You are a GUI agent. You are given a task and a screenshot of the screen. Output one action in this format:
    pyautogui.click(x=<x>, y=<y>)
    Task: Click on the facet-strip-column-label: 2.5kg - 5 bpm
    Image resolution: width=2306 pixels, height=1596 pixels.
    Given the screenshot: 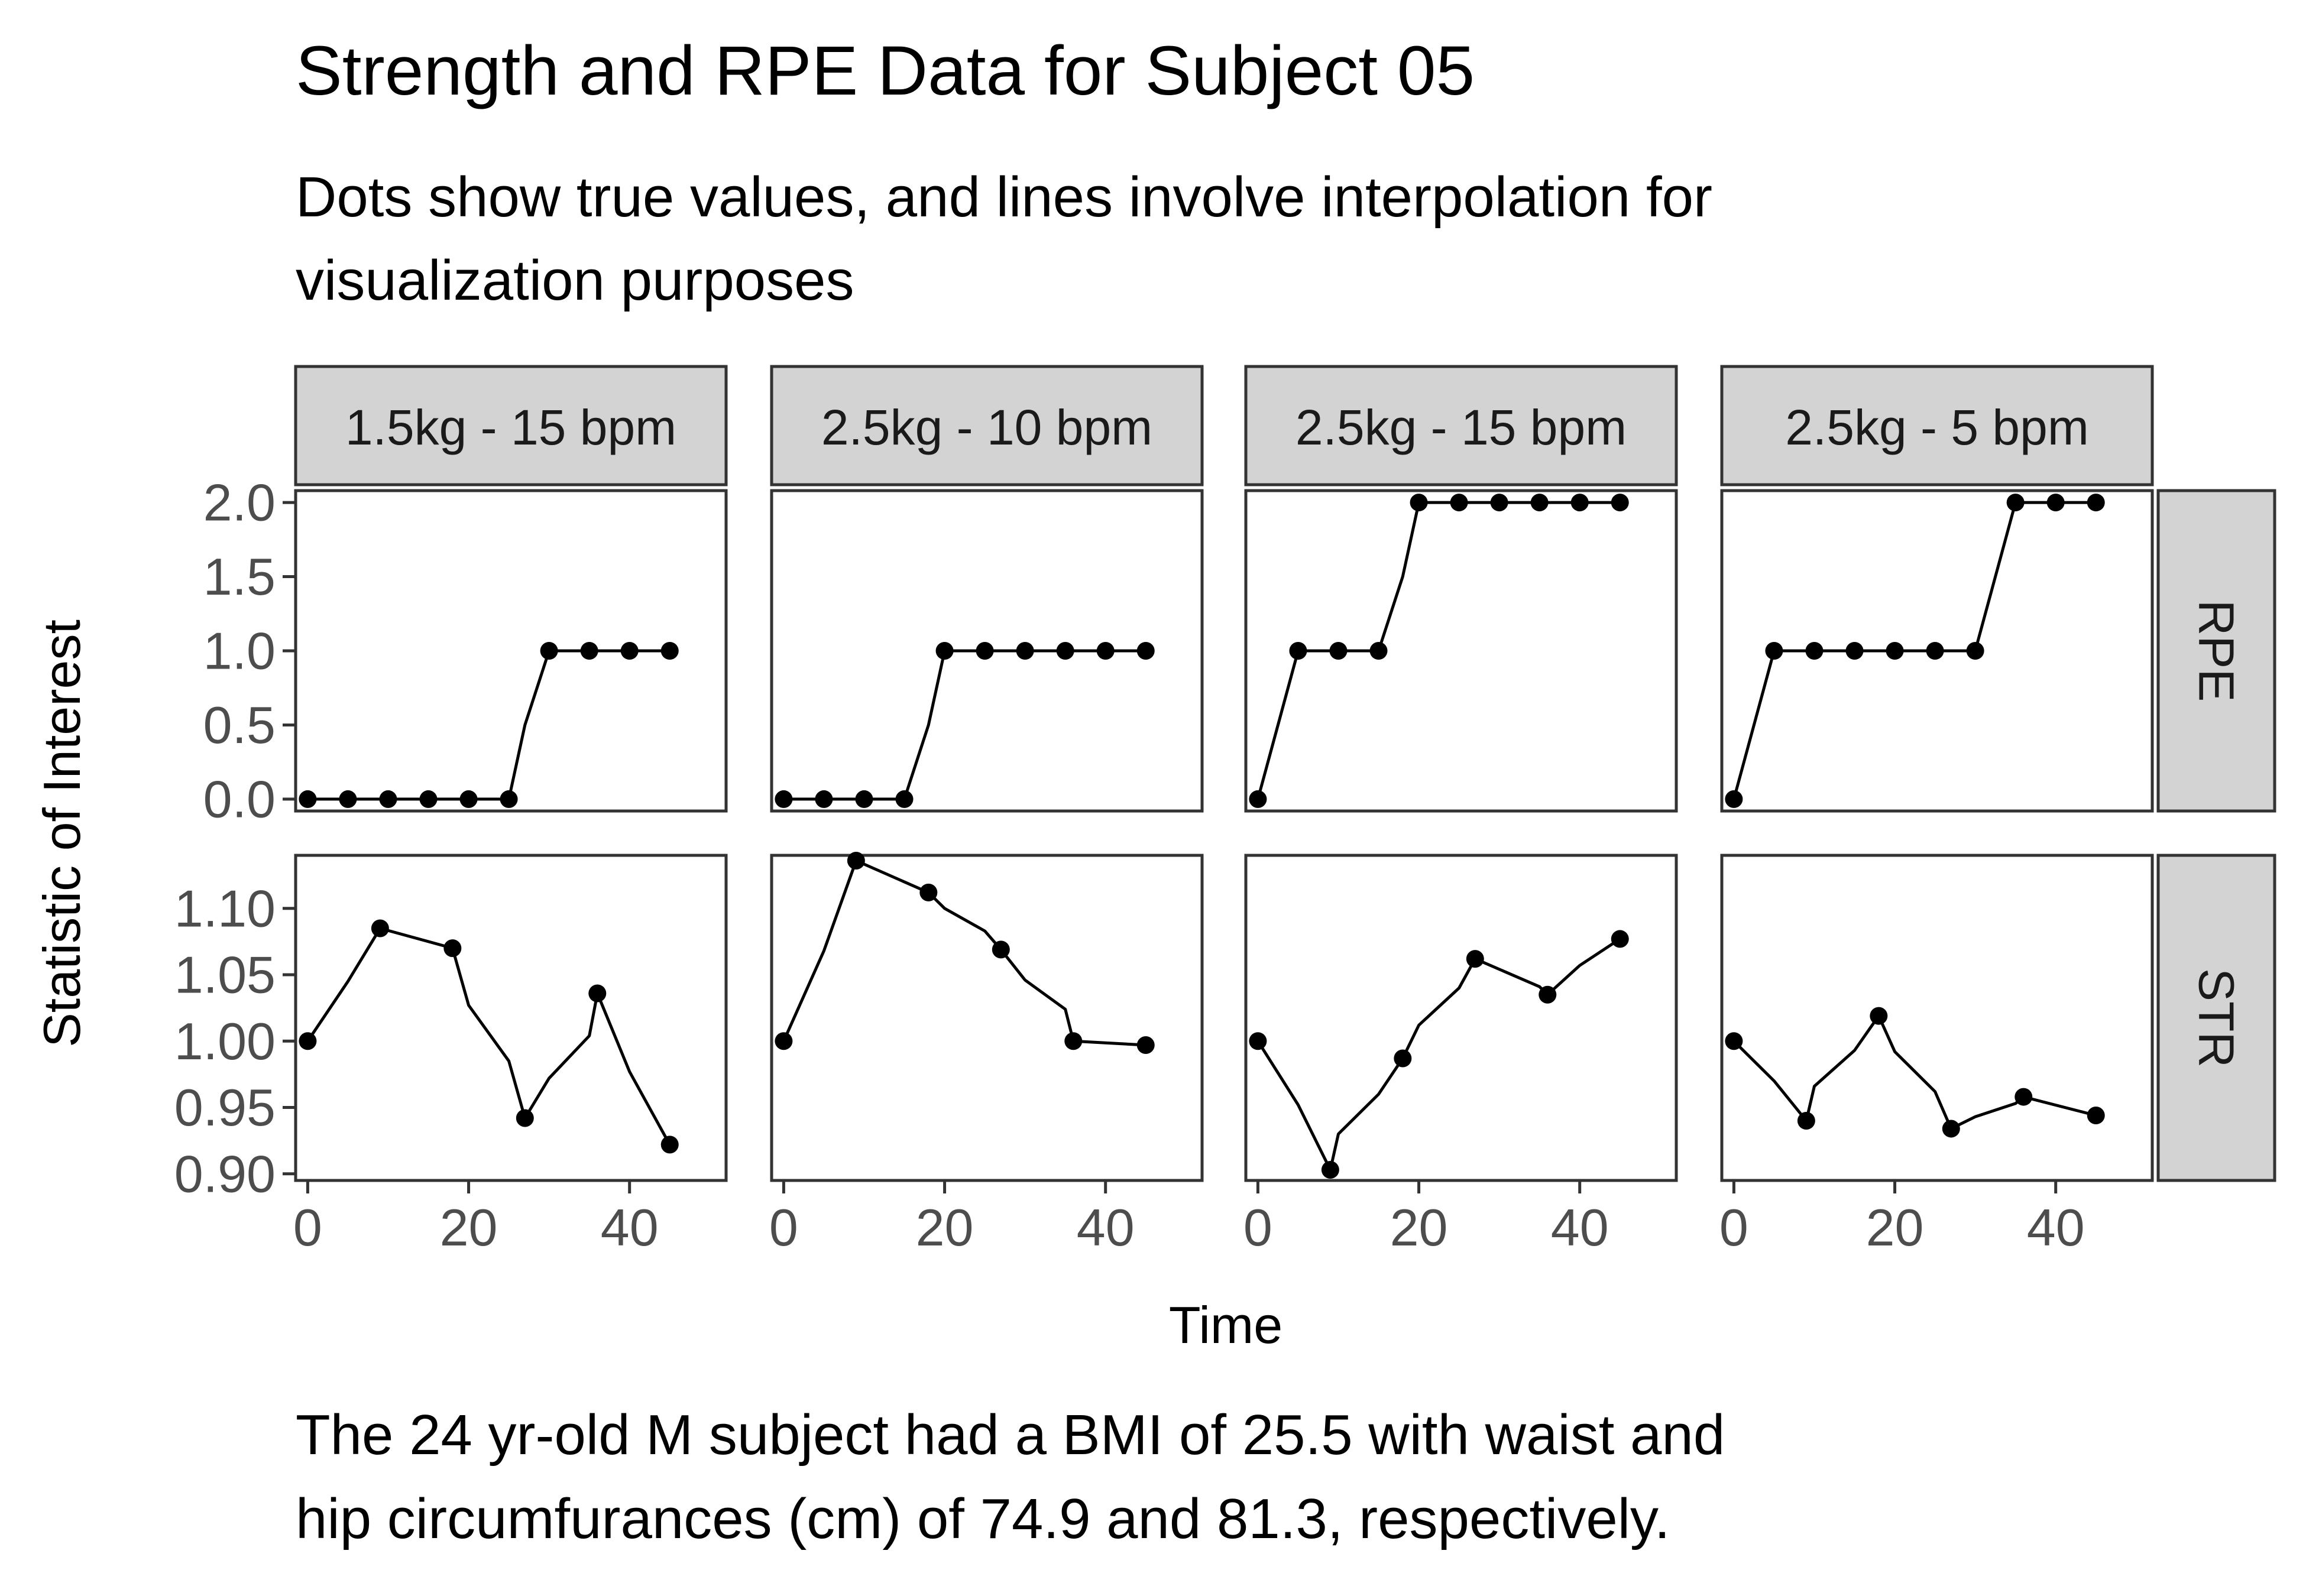 What is the action you would take?
    pyautogui.click(x=1937, y=427)
    